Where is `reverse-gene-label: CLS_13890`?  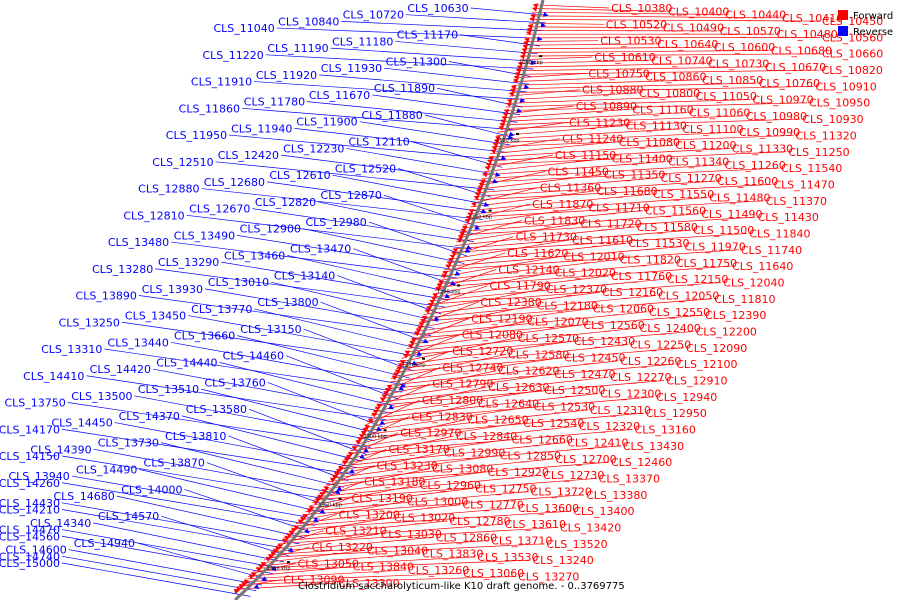
reverse-gene-label: CLS_13890 is located at coordinates (106, 296).